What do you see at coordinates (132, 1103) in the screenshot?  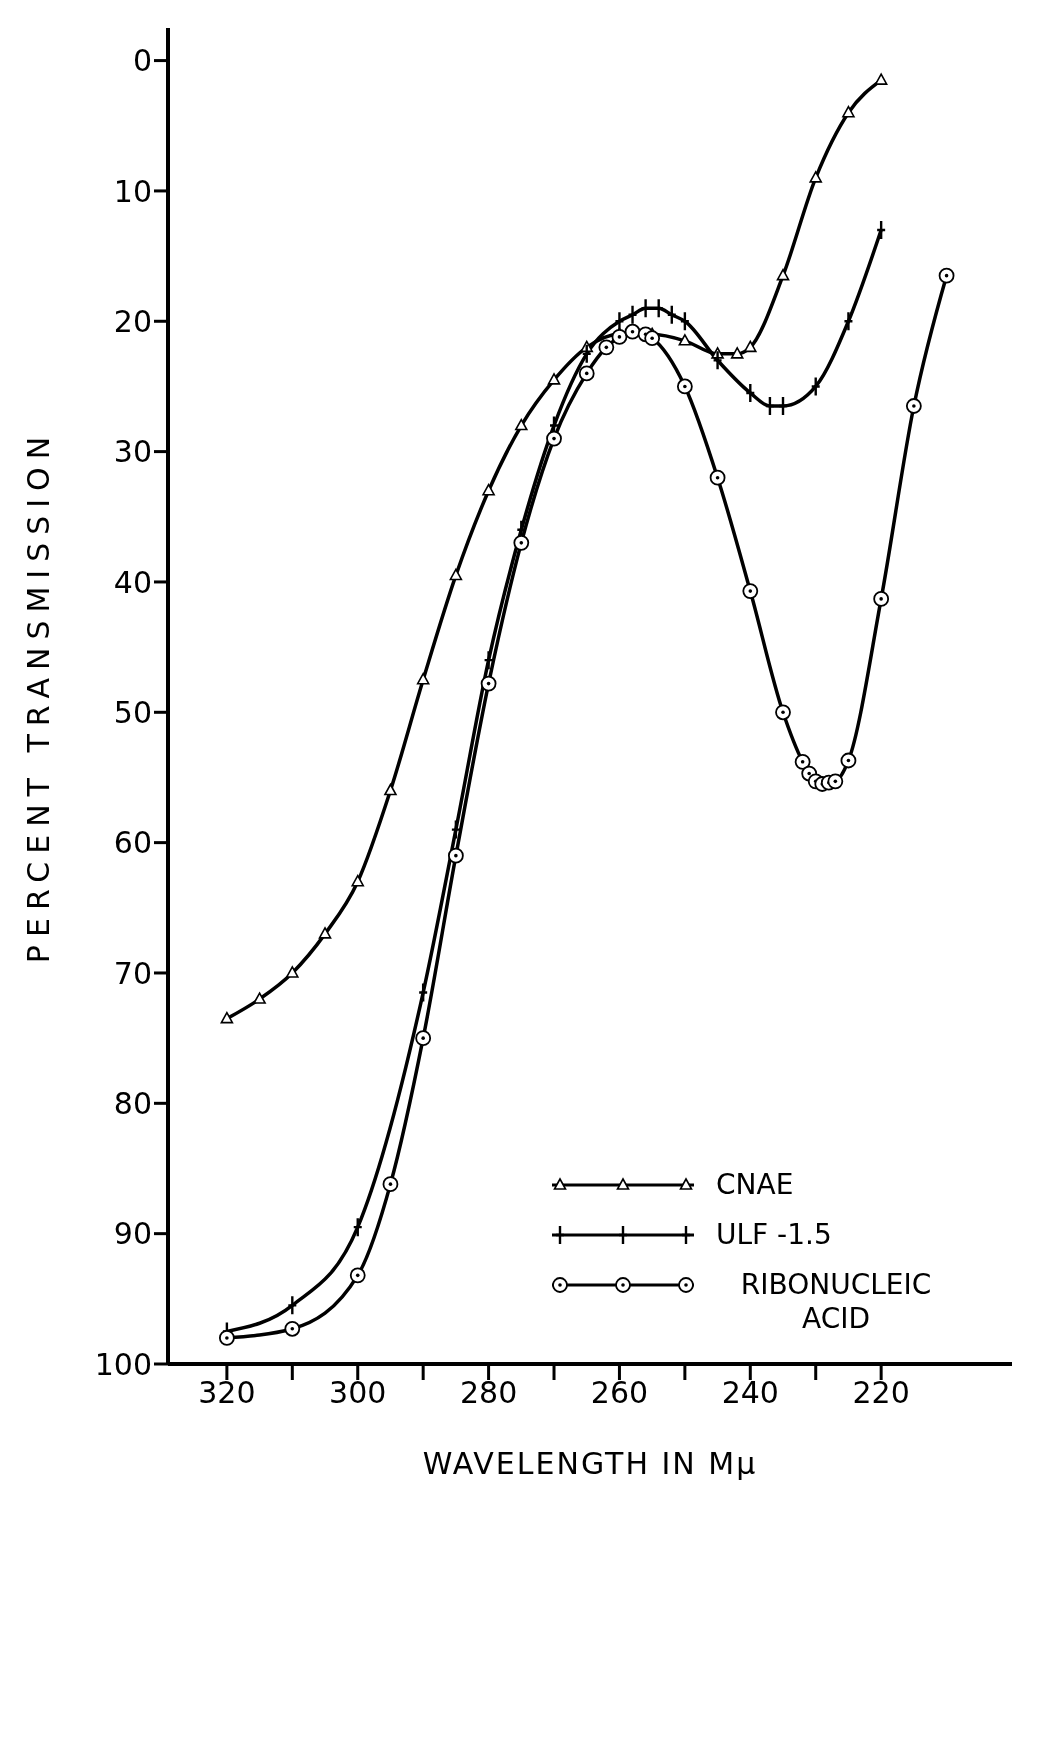 I see `y-tick-label: 80` at bounding box center [132, 1103].